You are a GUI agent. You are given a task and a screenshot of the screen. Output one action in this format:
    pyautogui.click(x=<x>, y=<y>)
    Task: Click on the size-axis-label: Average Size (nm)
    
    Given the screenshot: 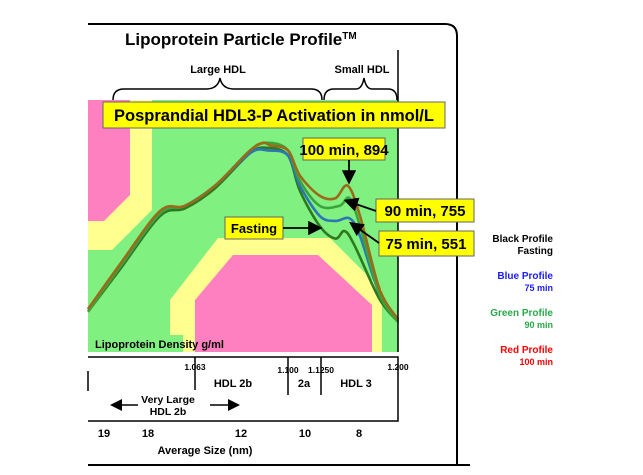 What is the action you would take?
    pyautogui.click(x=205, y=451)
    